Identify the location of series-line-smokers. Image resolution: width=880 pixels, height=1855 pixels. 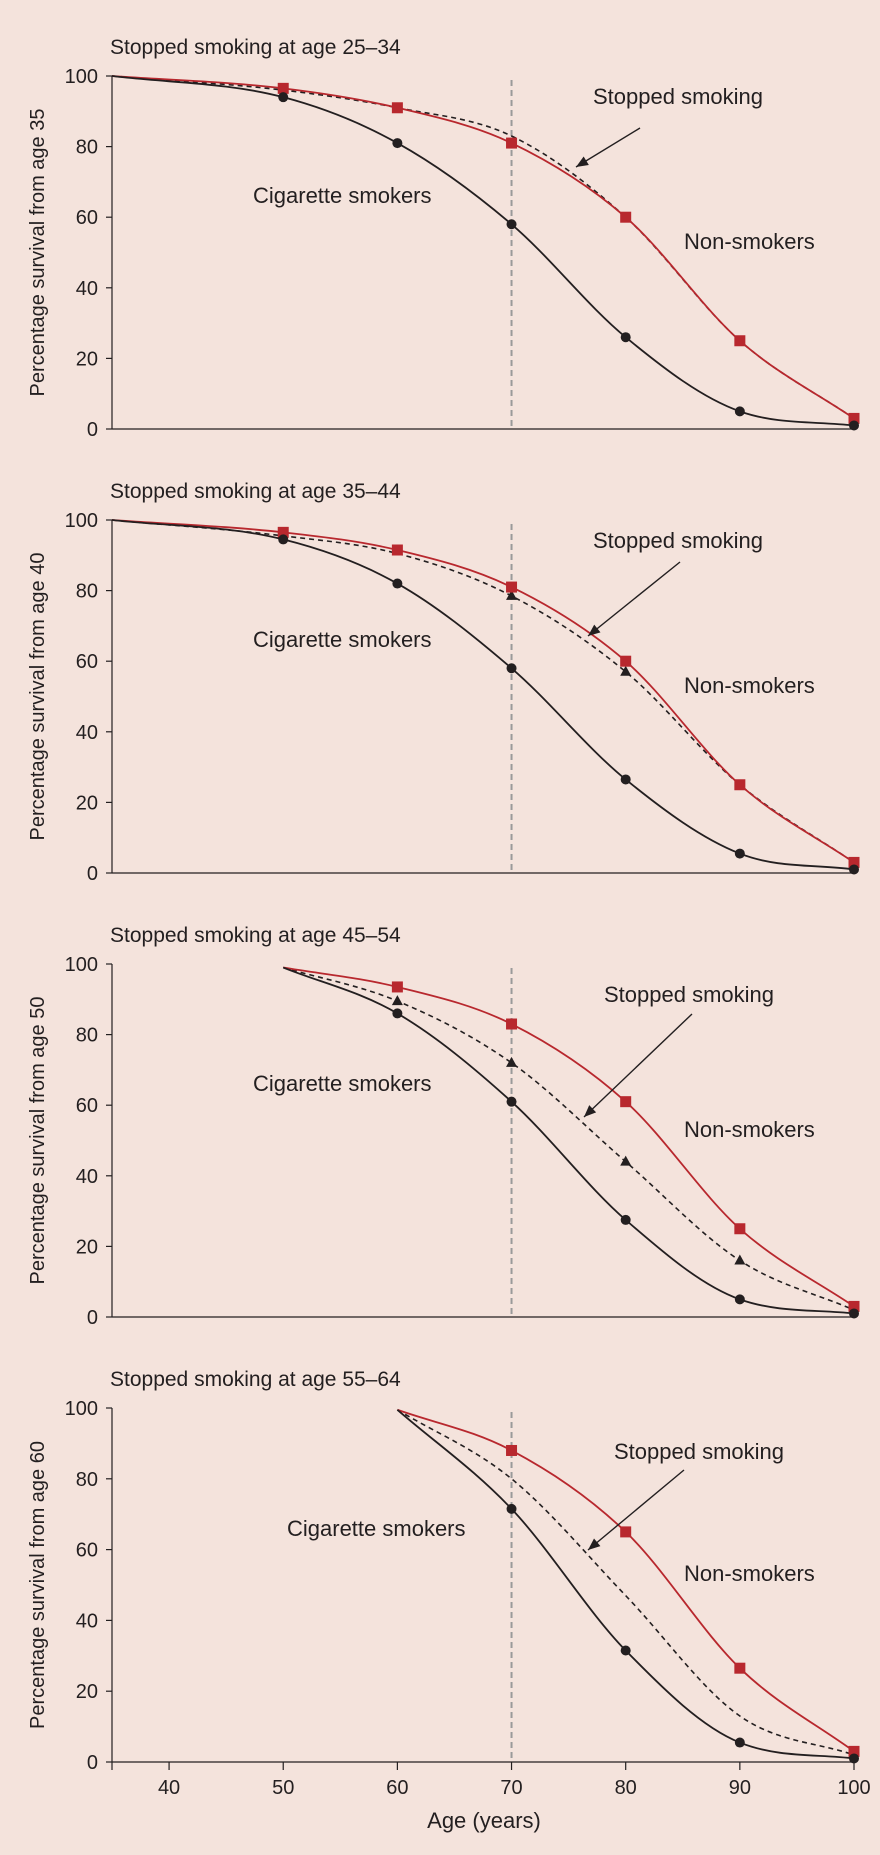
(625, 1584).